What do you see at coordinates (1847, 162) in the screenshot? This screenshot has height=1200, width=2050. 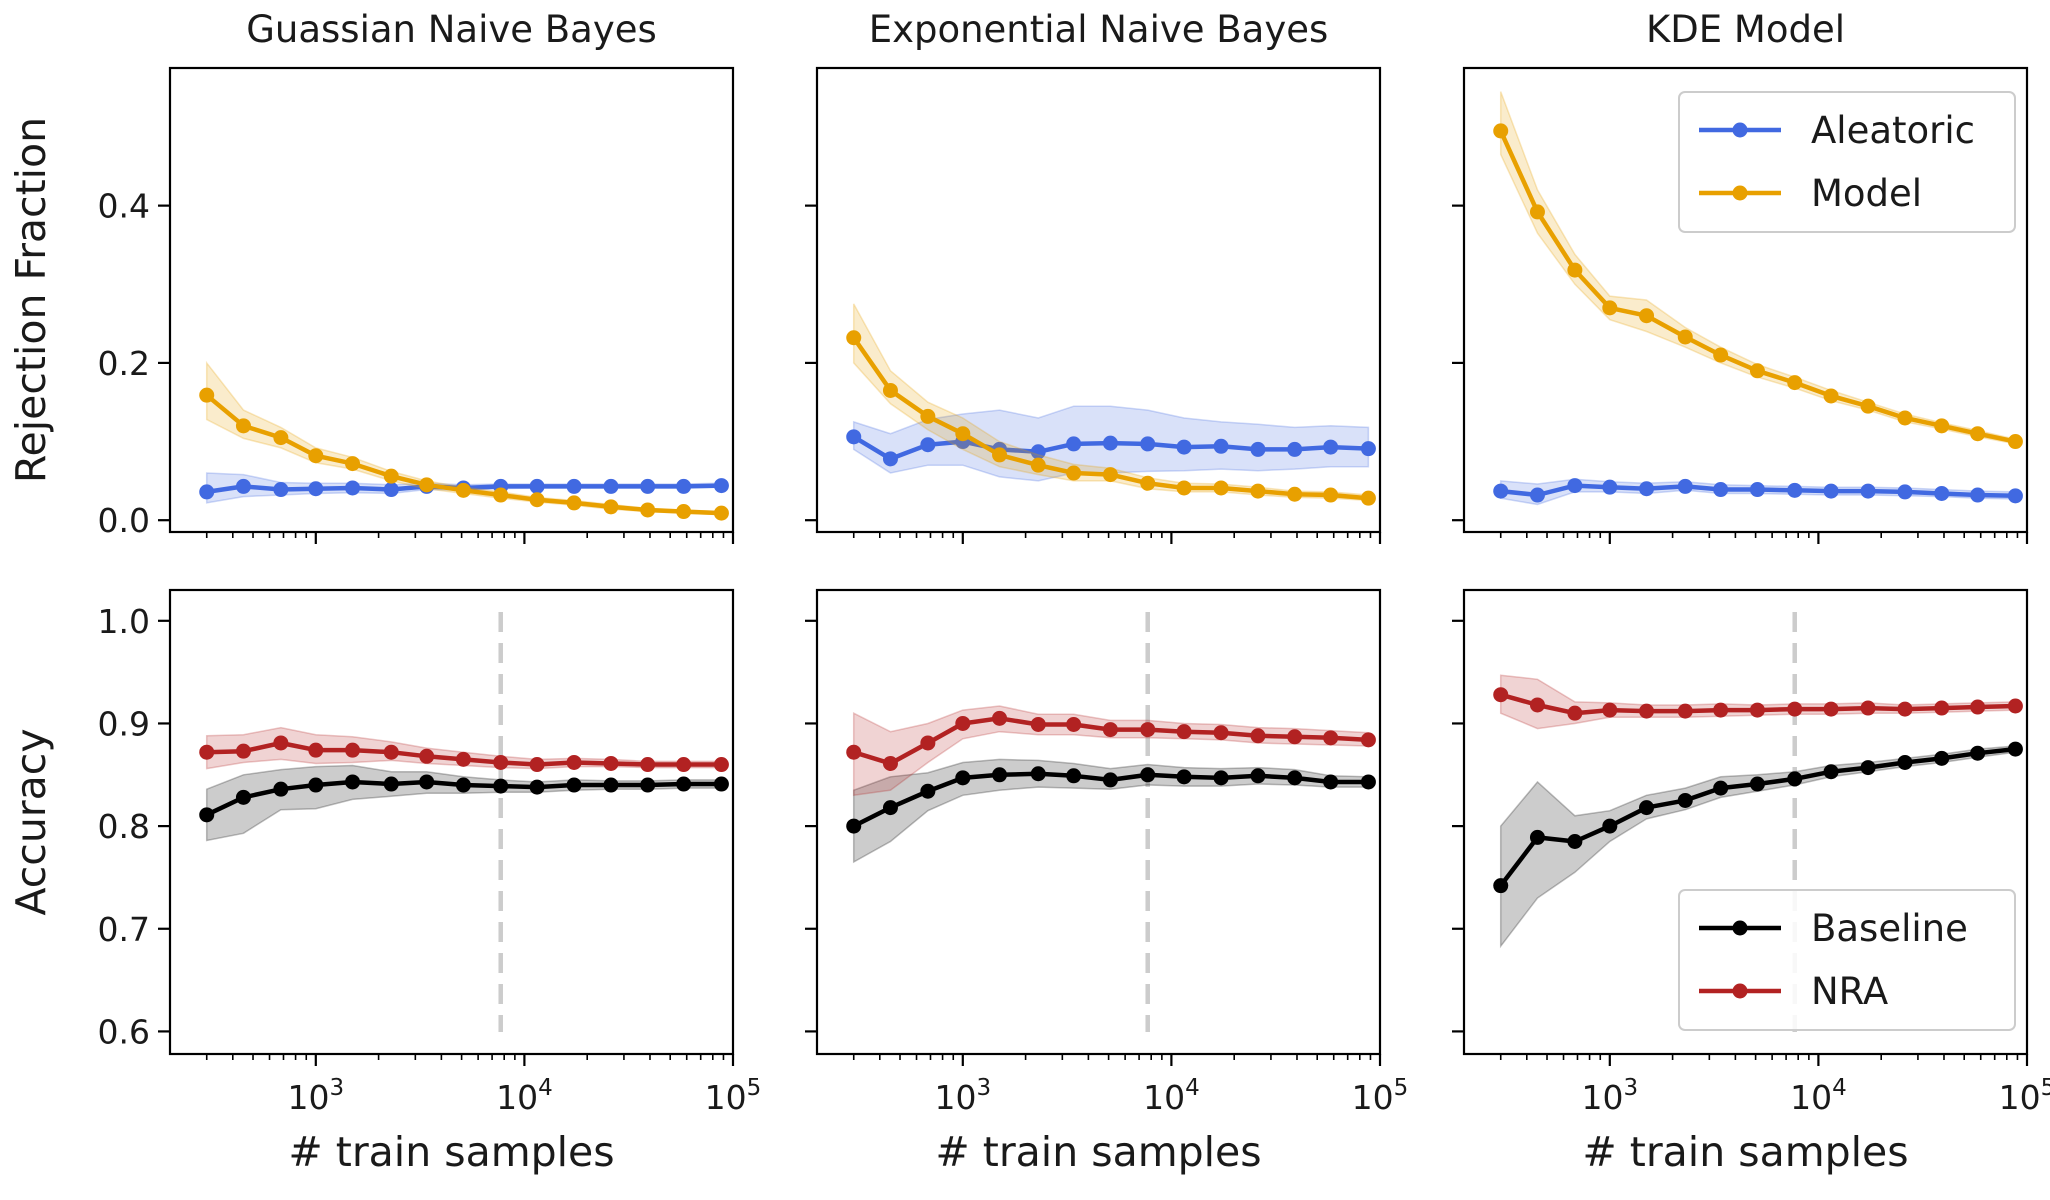 I see `panel-3-rejection-legend: Aleatoric Model` at bounding box center [1847, 162].